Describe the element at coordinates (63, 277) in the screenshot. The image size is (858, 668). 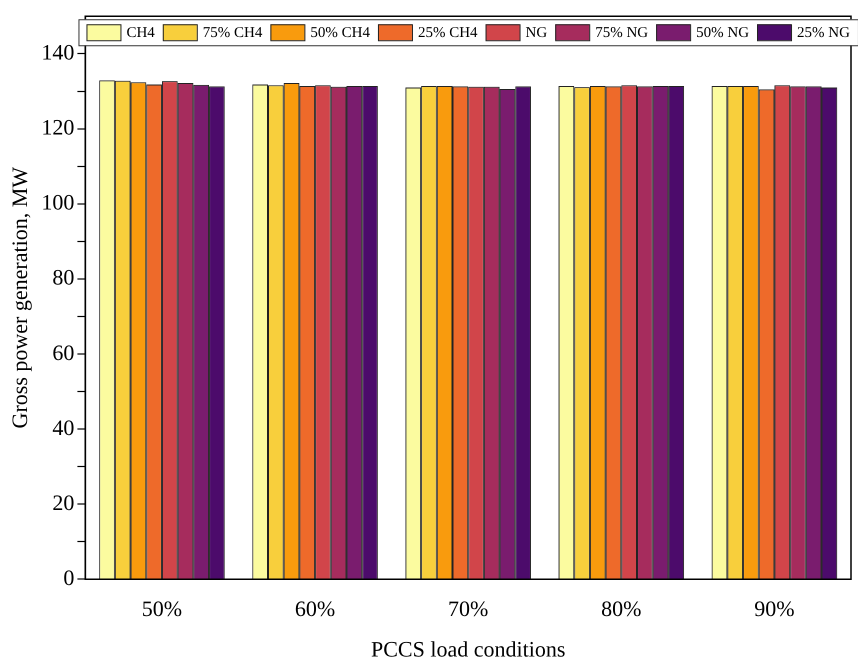
I see `y-tick-label: 80` at that location.